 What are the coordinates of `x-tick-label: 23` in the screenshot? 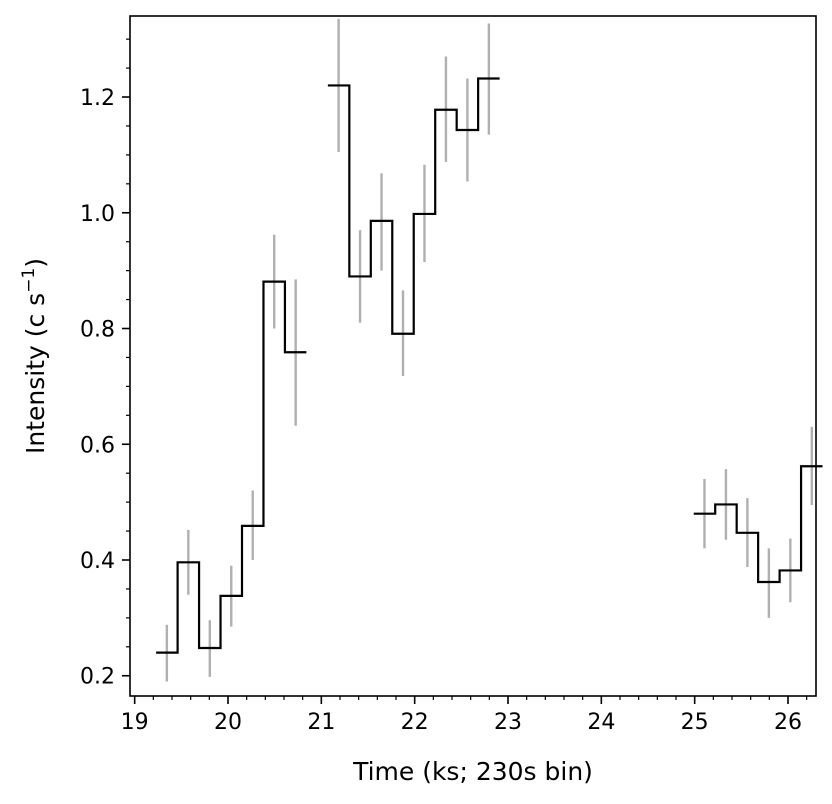 It's located at (508, 722).